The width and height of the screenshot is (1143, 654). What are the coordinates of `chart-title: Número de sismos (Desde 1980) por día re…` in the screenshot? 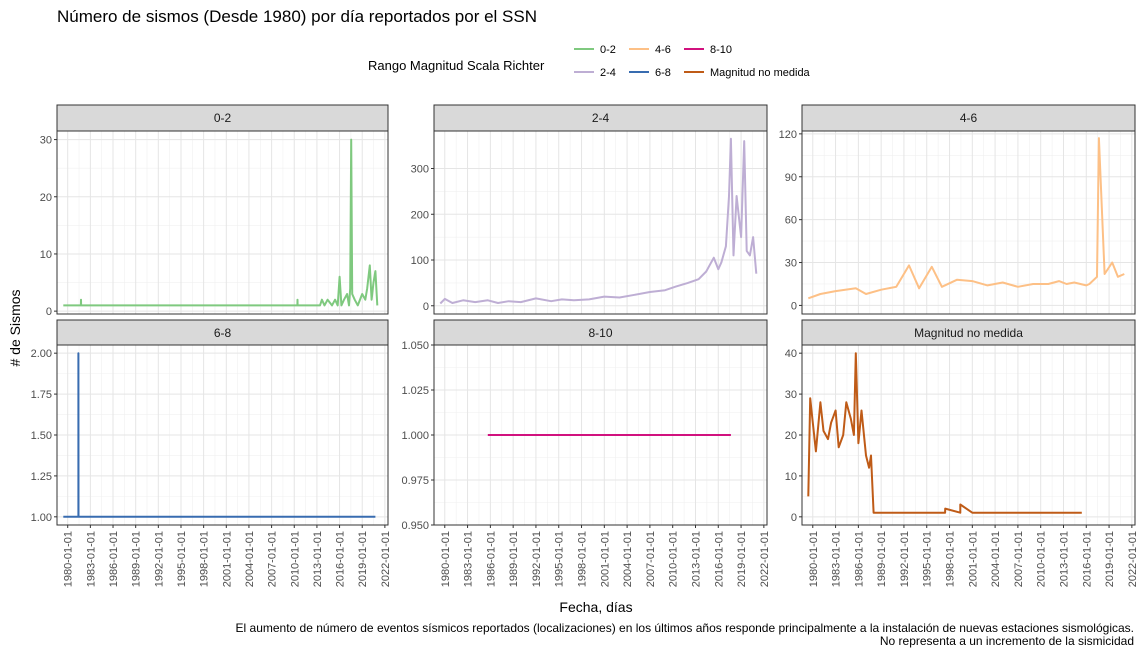 It's located at (297, 16).